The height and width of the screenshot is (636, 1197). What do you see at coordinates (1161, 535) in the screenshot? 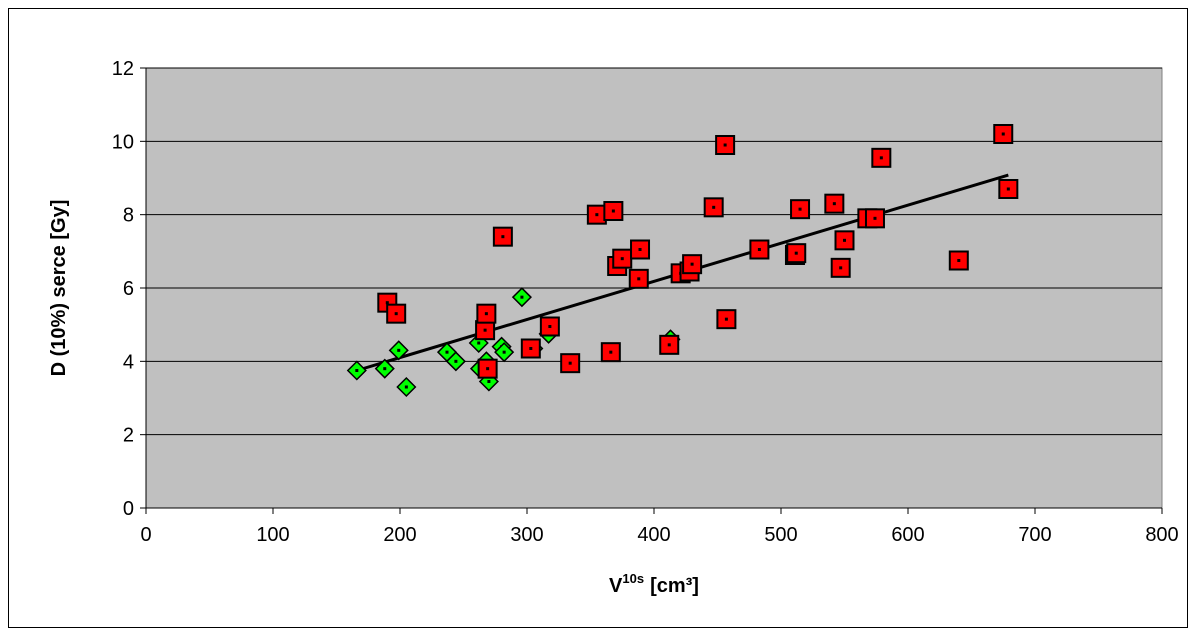
I see `x-tick-label: 800` at bounding box center [1161, 535].